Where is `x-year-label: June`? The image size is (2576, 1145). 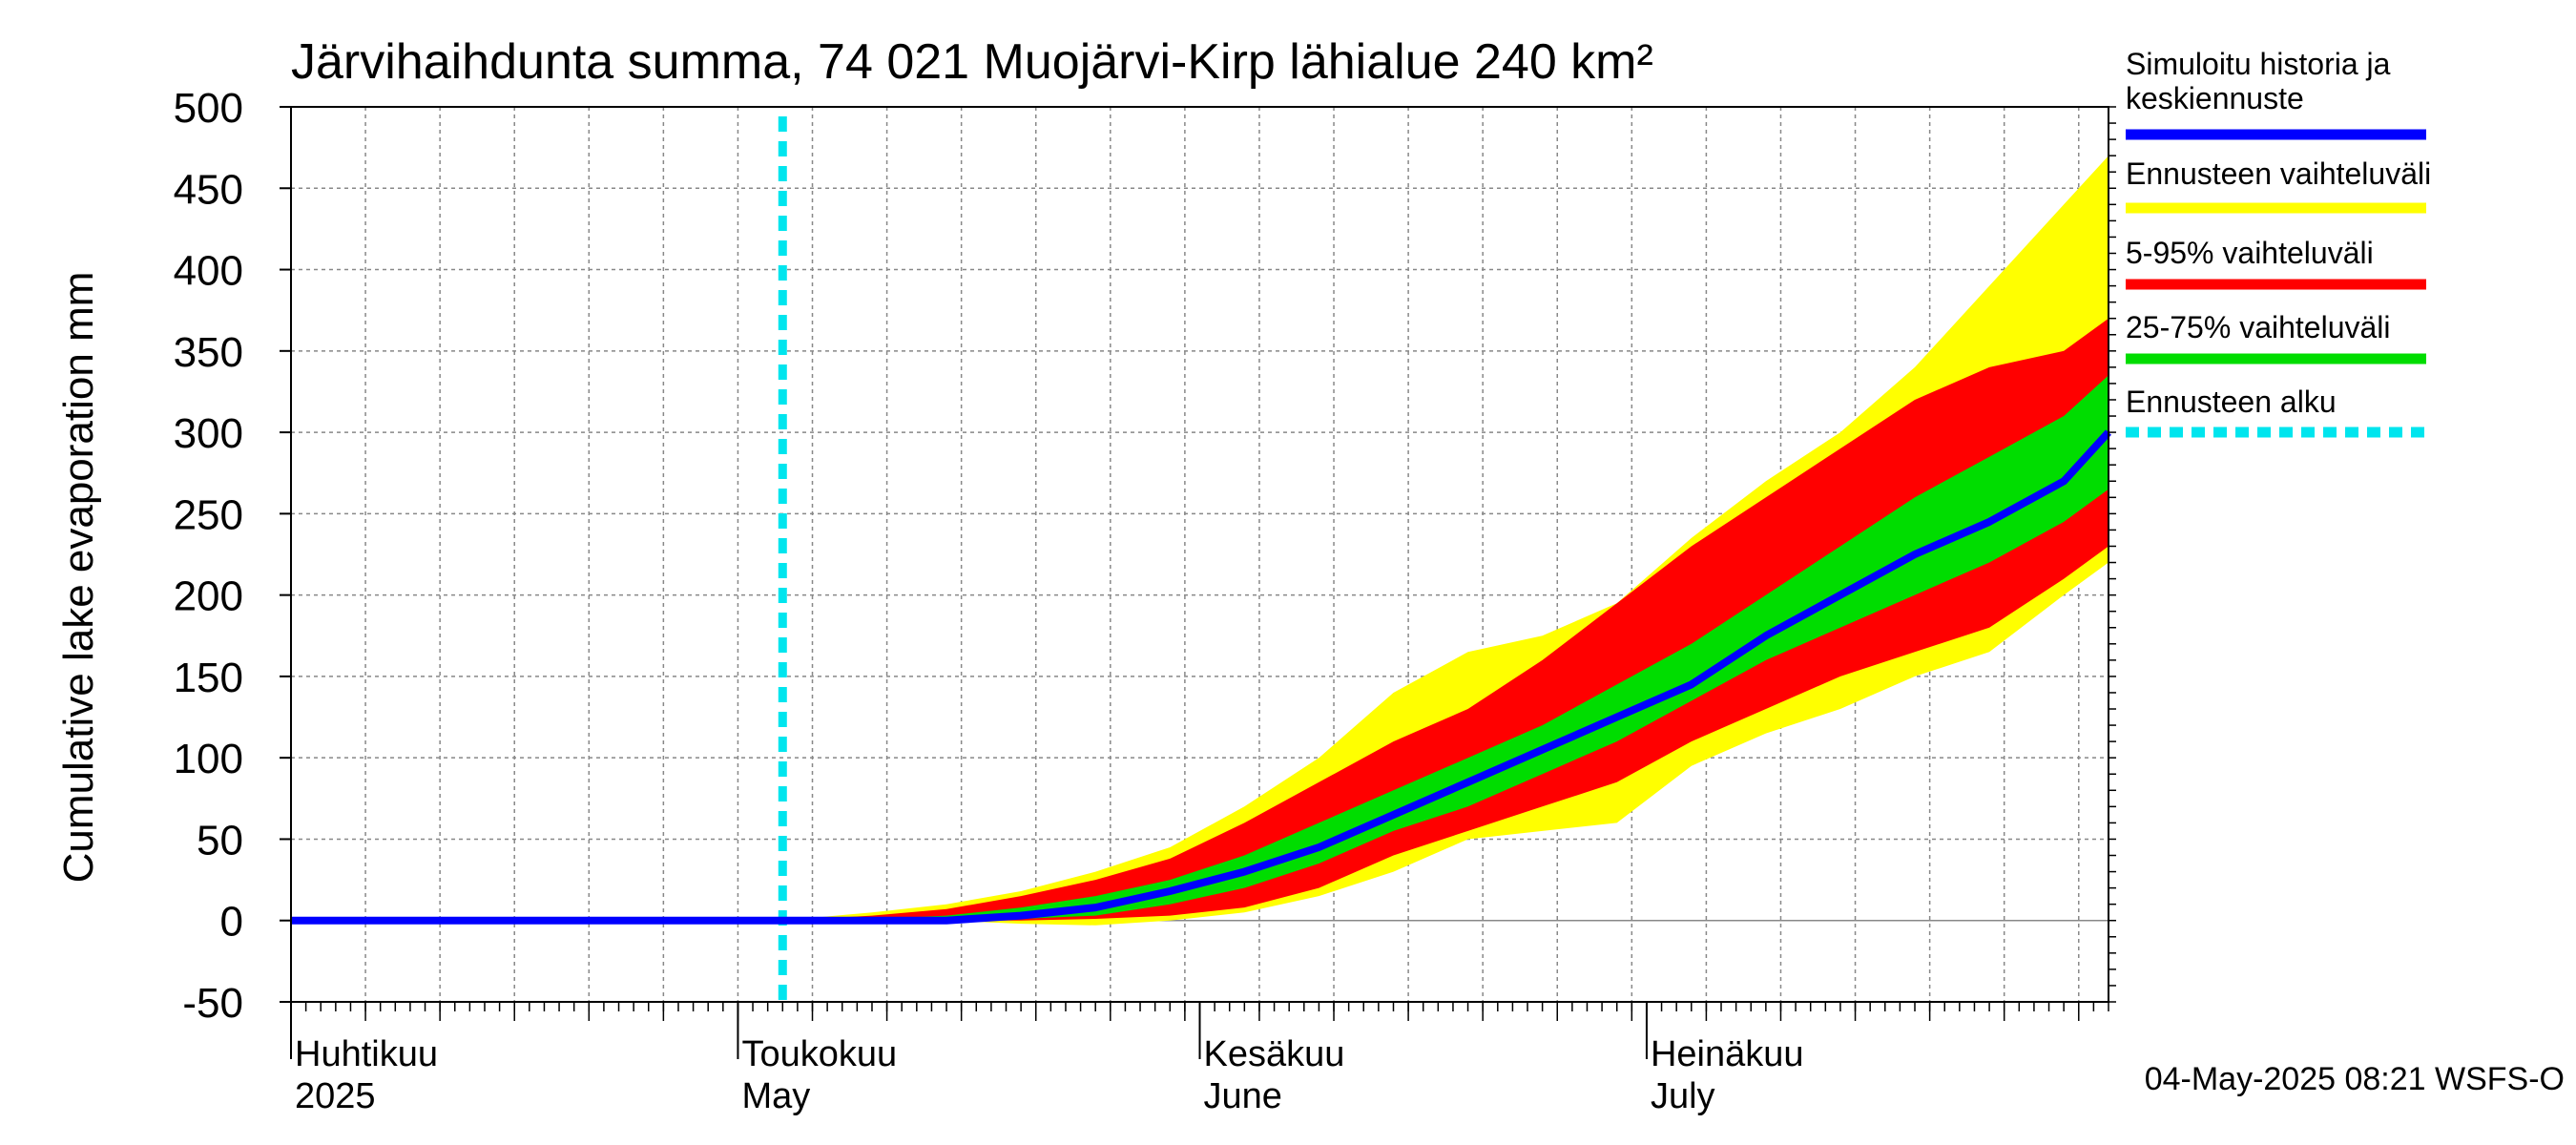
x-year-label: June is located at coordinates (1243, 1096).